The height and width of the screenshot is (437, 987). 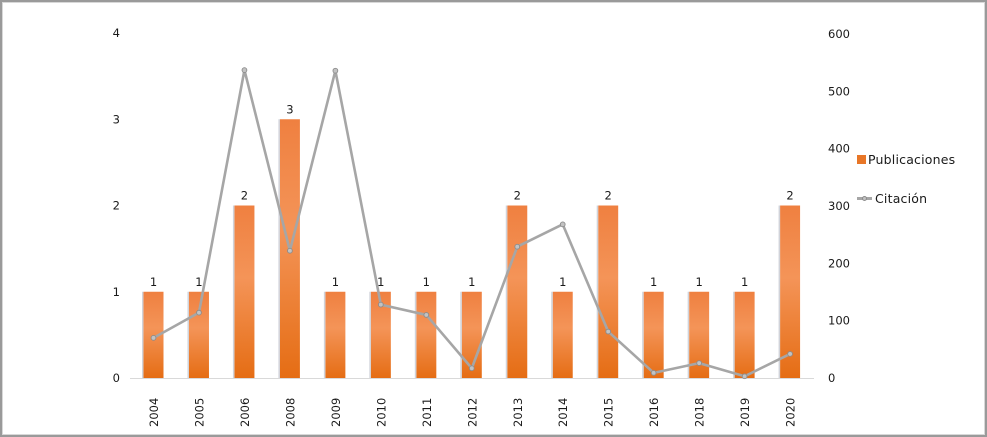 What do you see at coordinates (700, 412) in the screenshot?
I see `x-axis-category-label: 2018` at bounding box center [700, 412].